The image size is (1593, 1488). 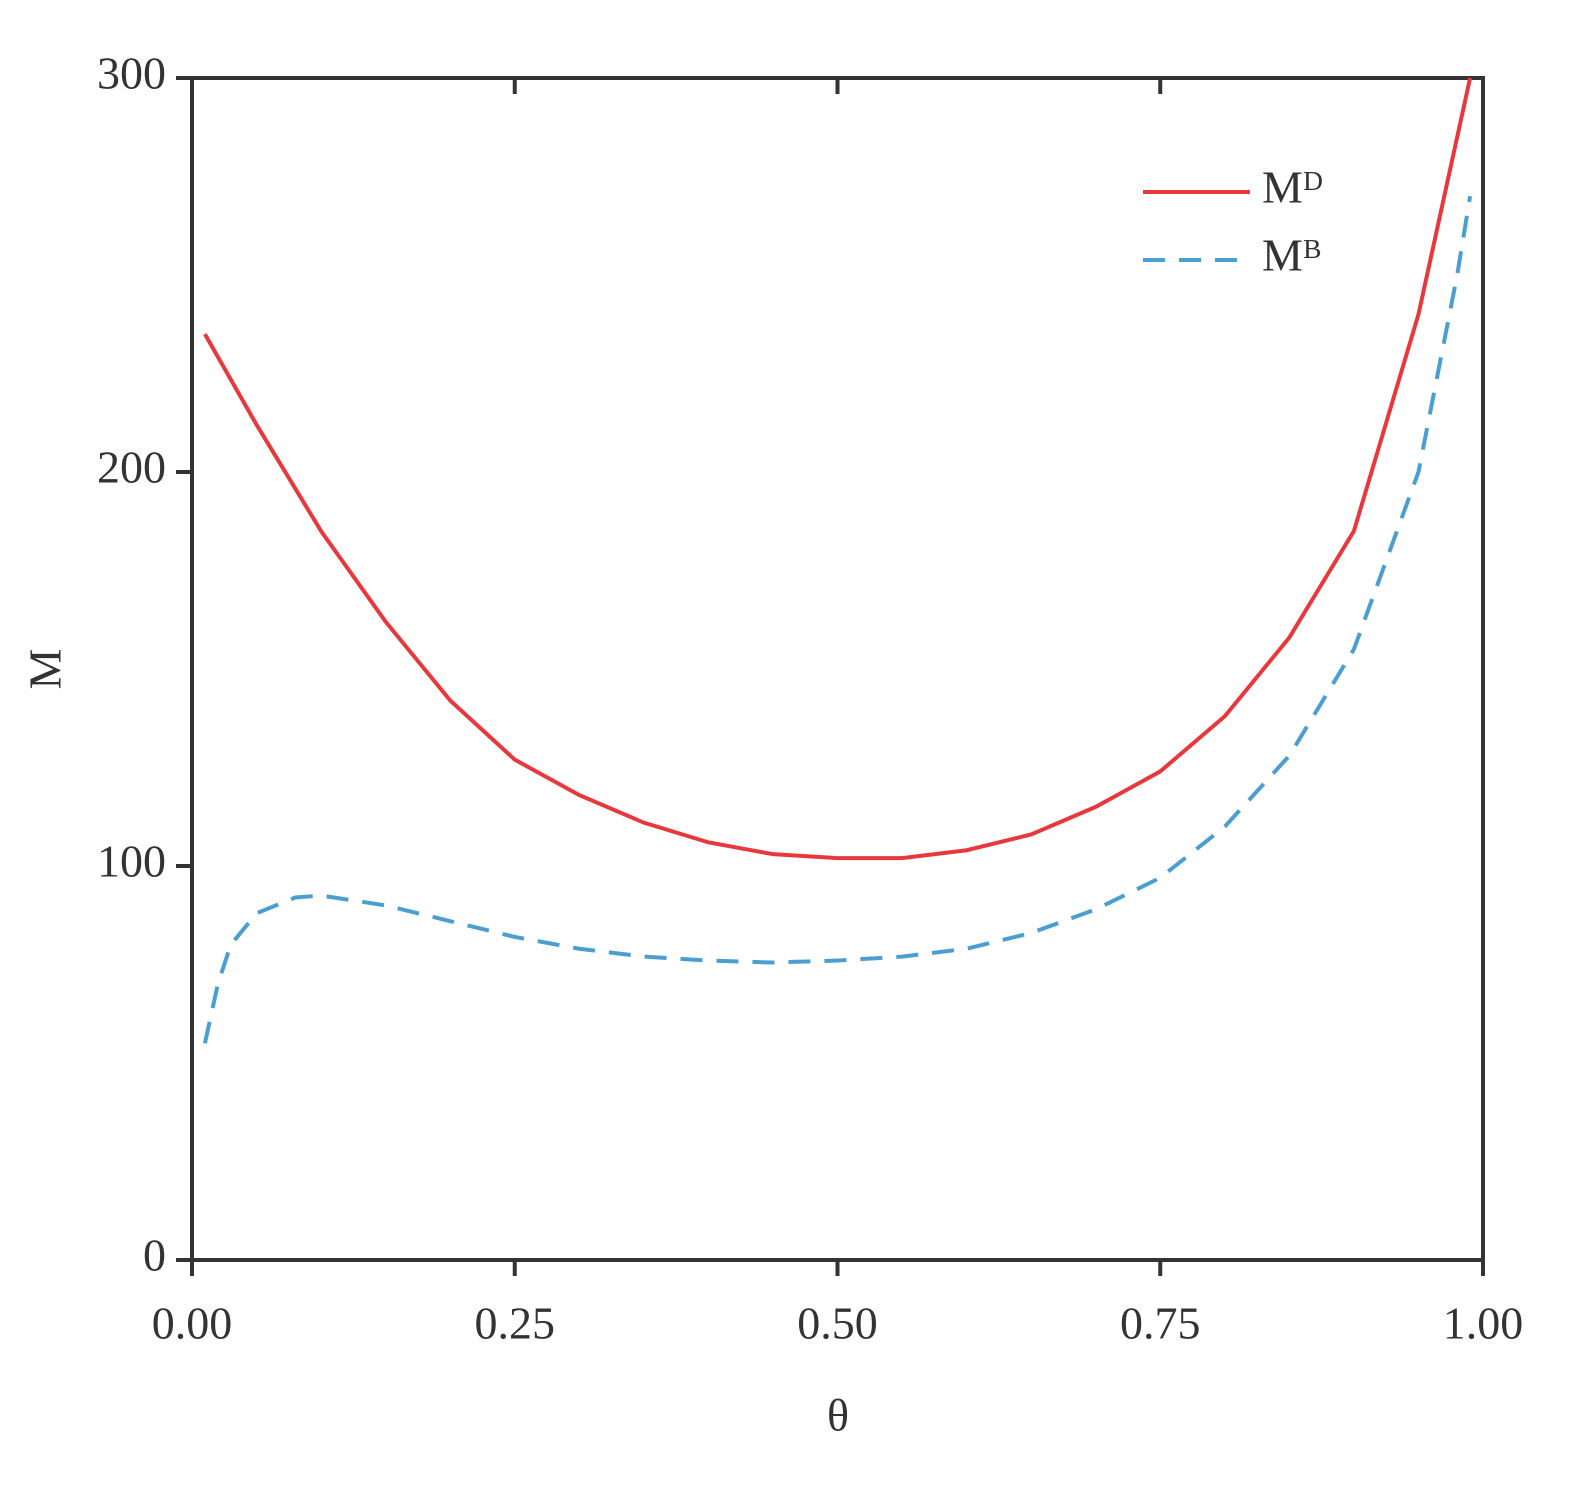 What do you see at coordinates (838, 1415) in the screenshot?
I see `x-axis-label: θ` at bounding box center [838, 1415].